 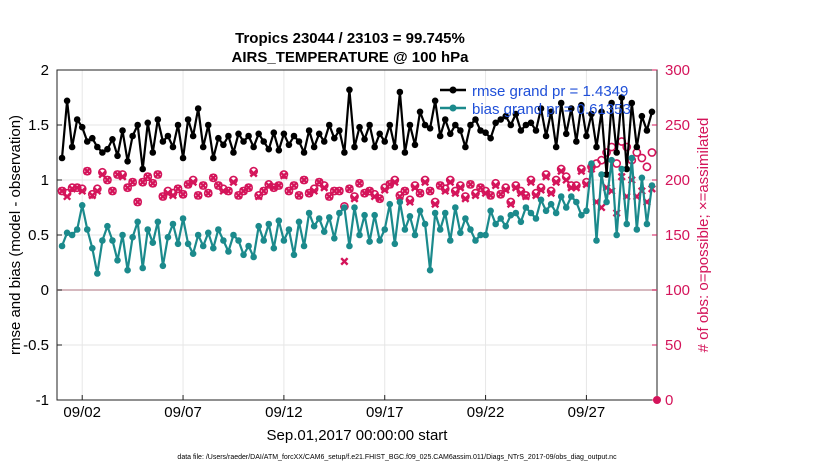 I want to click on chart-subtitle: AIRS_TEMPERATURE @ 100 hPa, so click(x=351, y=57).